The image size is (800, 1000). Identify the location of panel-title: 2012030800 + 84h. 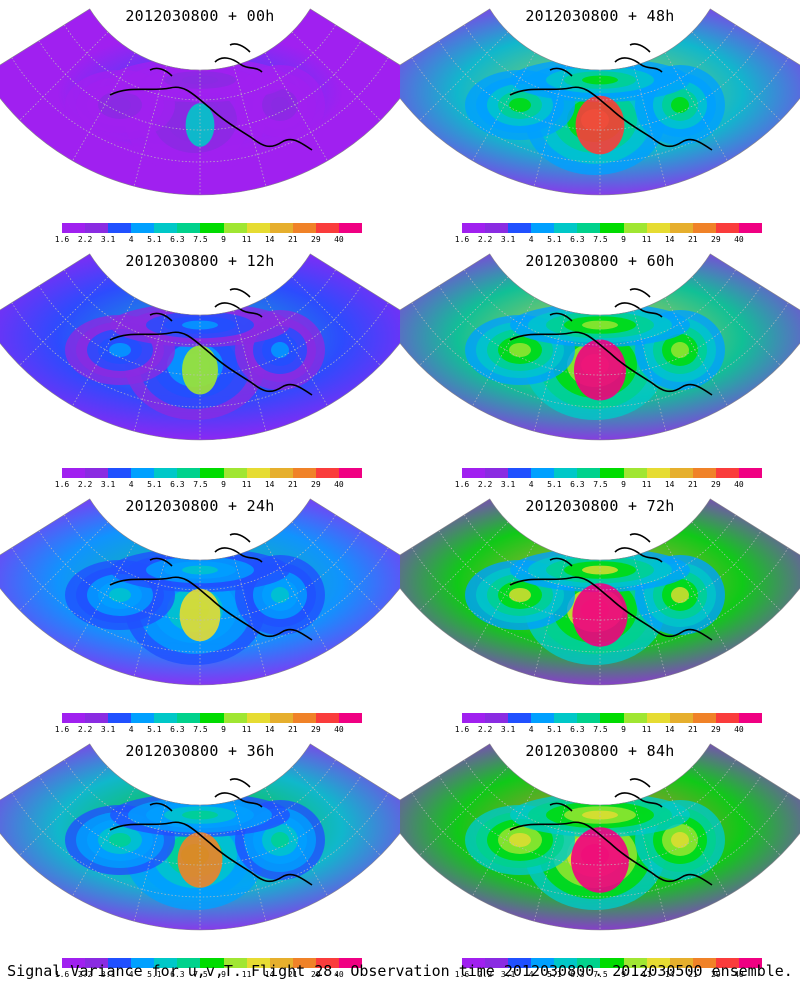
(600, 751).